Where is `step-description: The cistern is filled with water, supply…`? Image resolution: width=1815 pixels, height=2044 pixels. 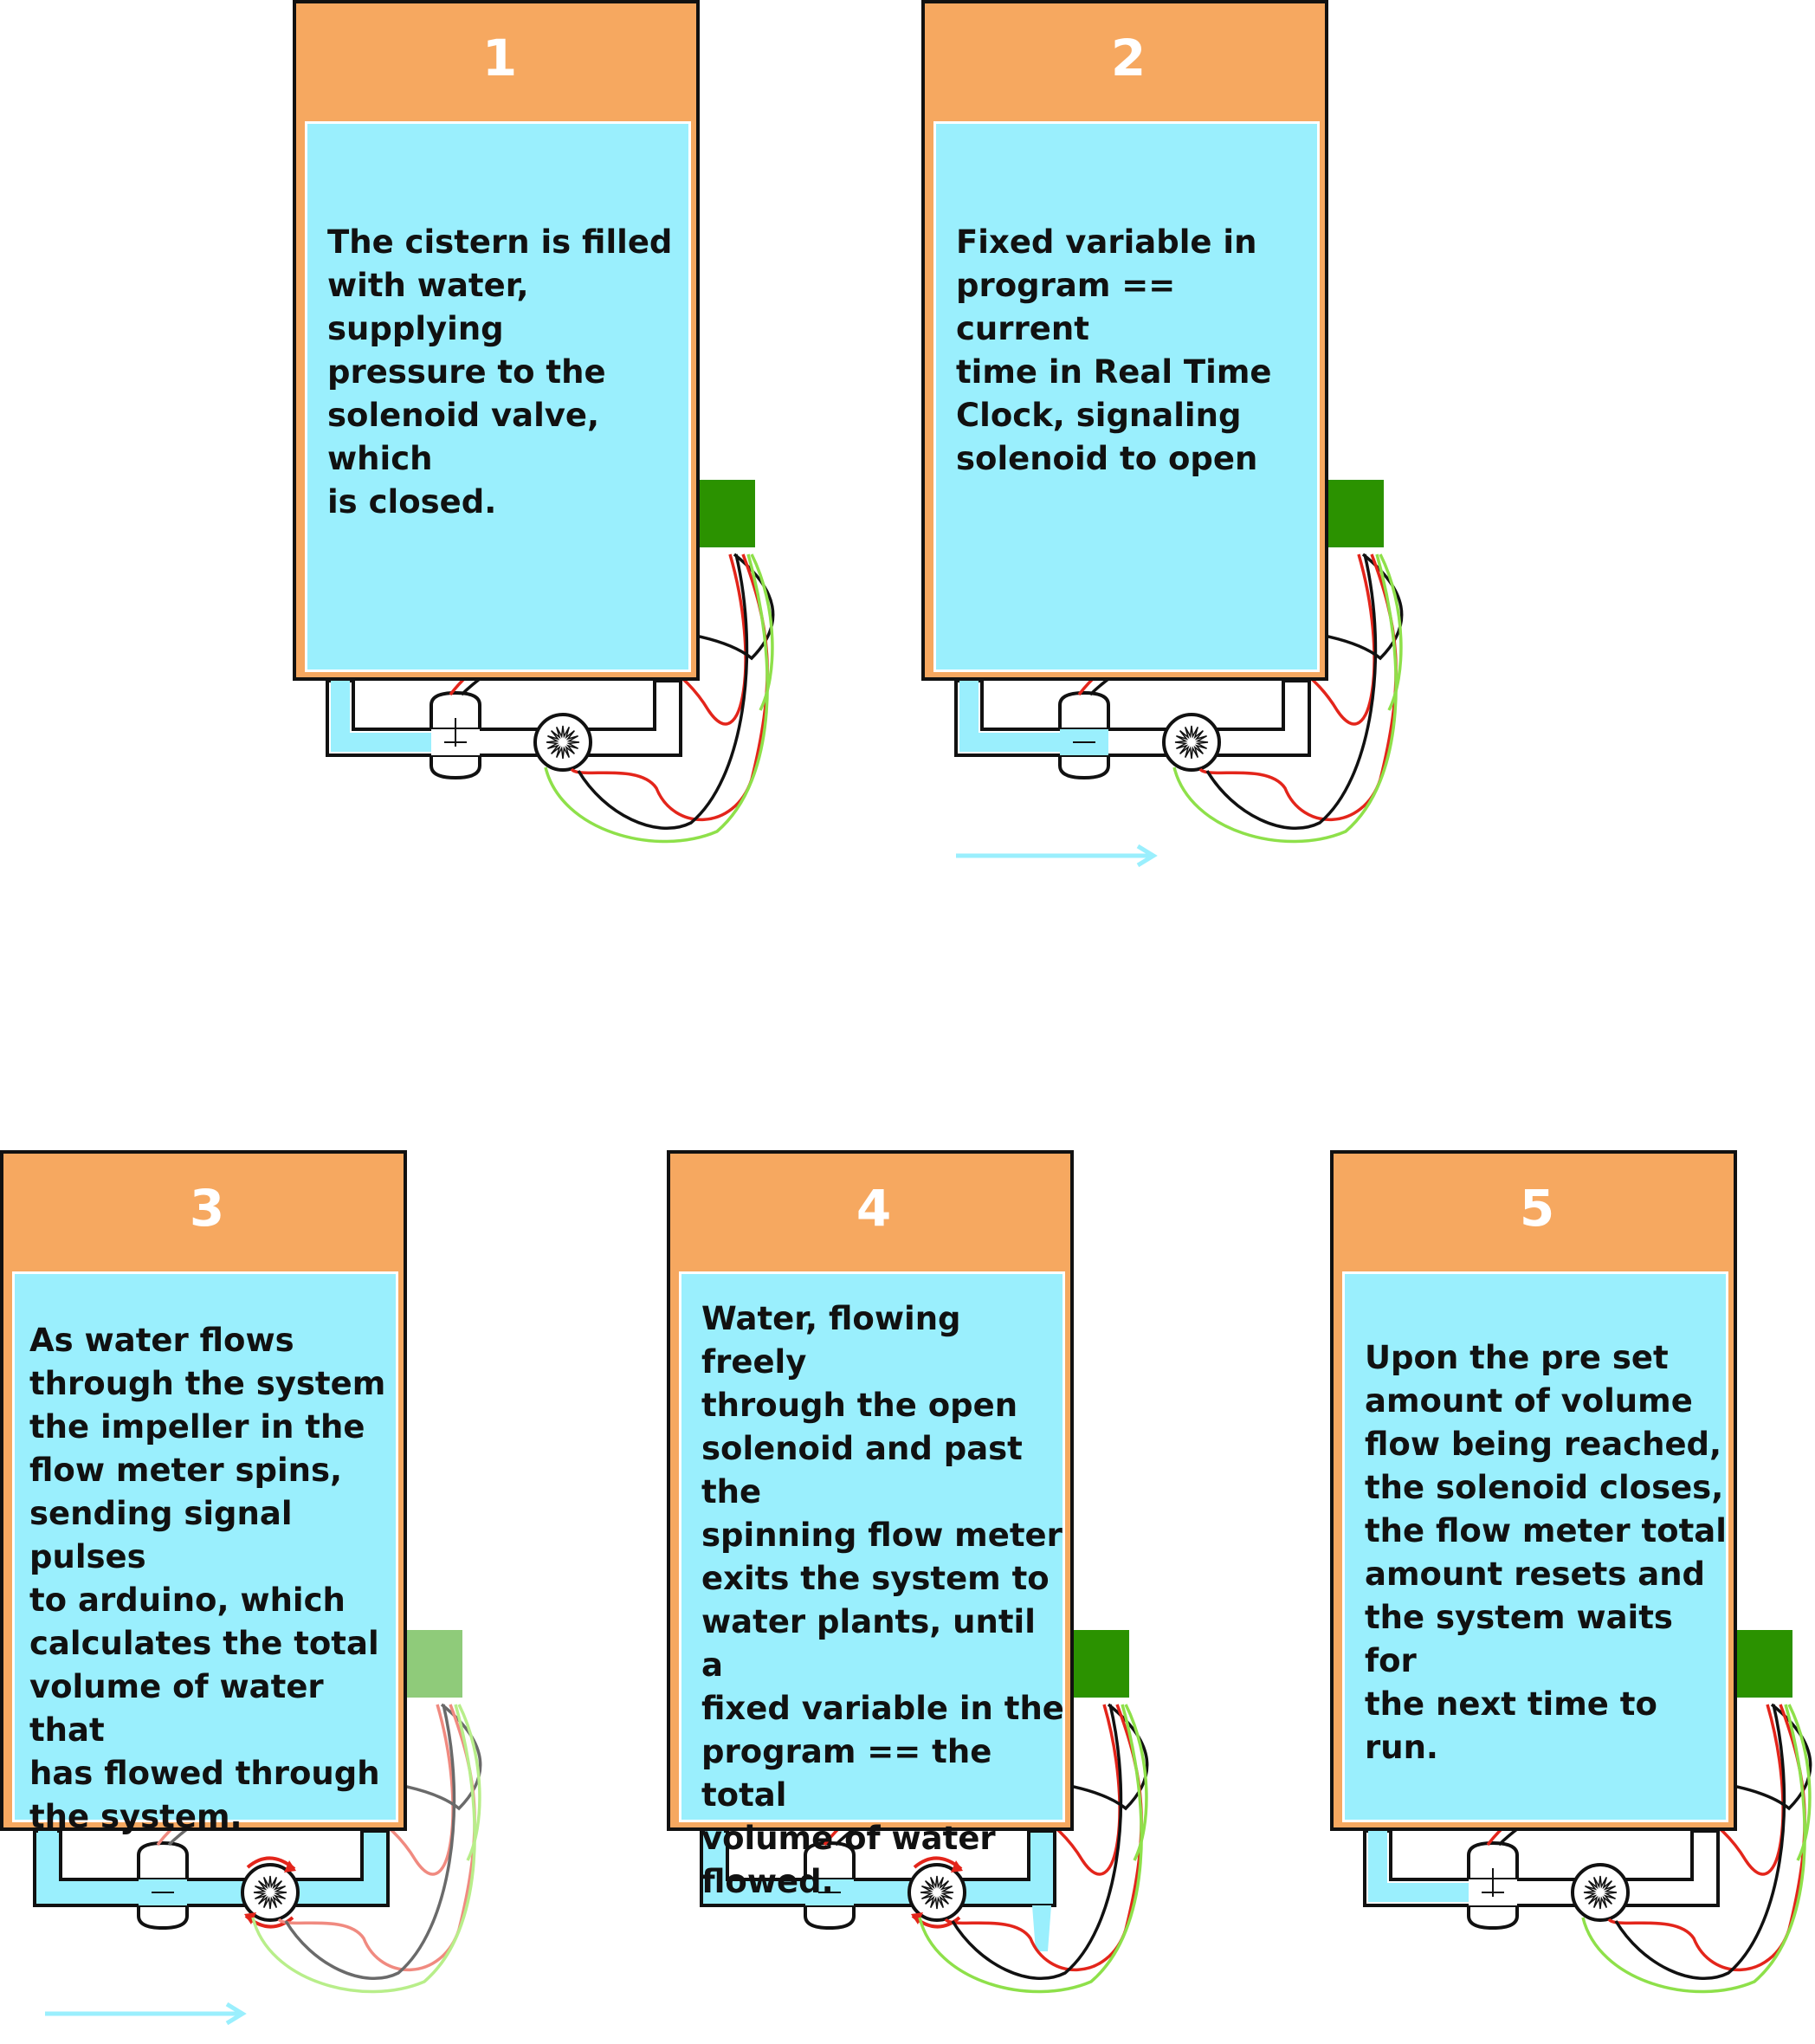 step-description: The cistern is filled with water, supply… is located at coordinates (500, 372).